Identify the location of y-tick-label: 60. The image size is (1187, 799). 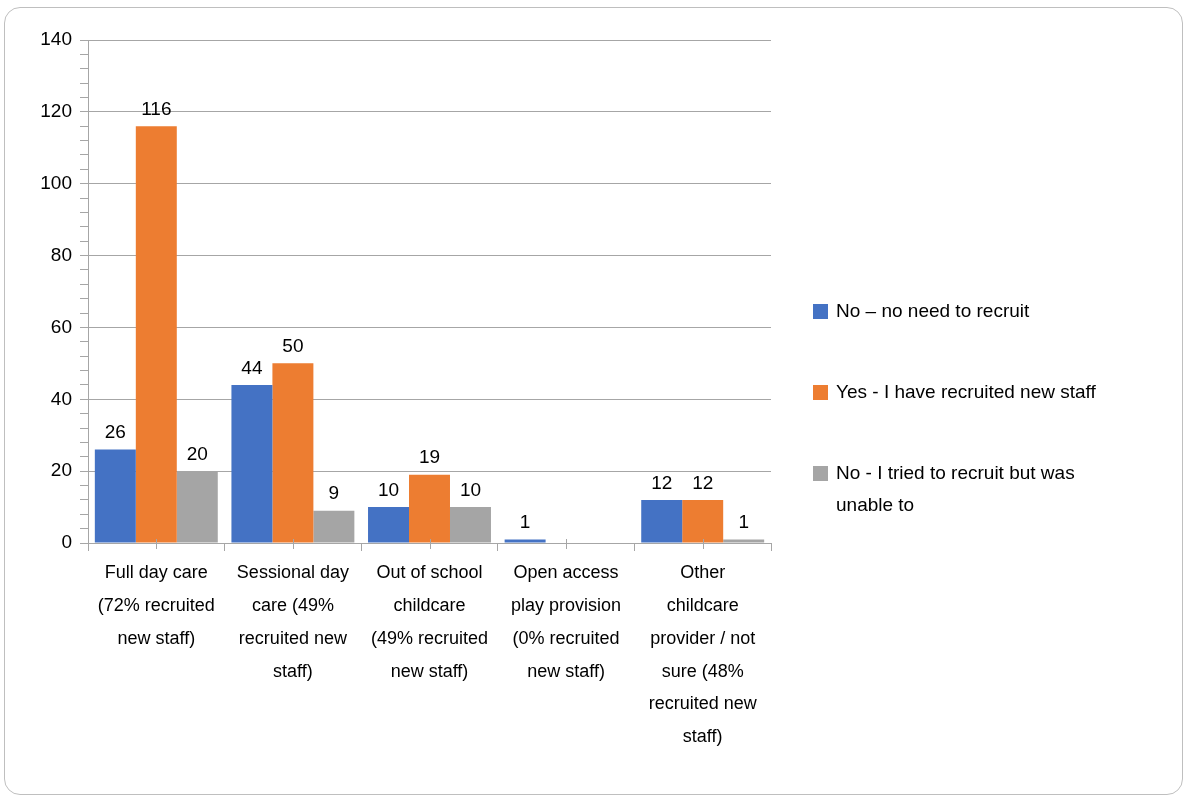
(61, 326).